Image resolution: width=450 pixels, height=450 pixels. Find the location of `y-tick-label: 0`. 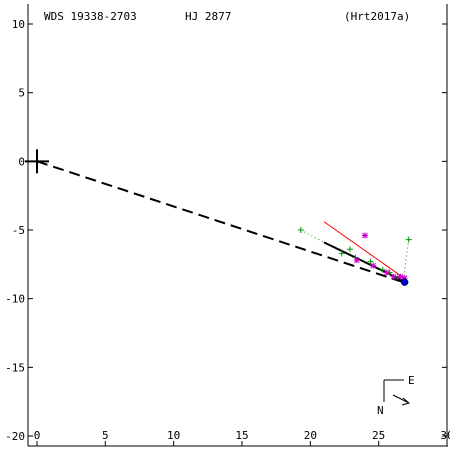

y-tick-label: 0 is located at coordinates (21, 161).